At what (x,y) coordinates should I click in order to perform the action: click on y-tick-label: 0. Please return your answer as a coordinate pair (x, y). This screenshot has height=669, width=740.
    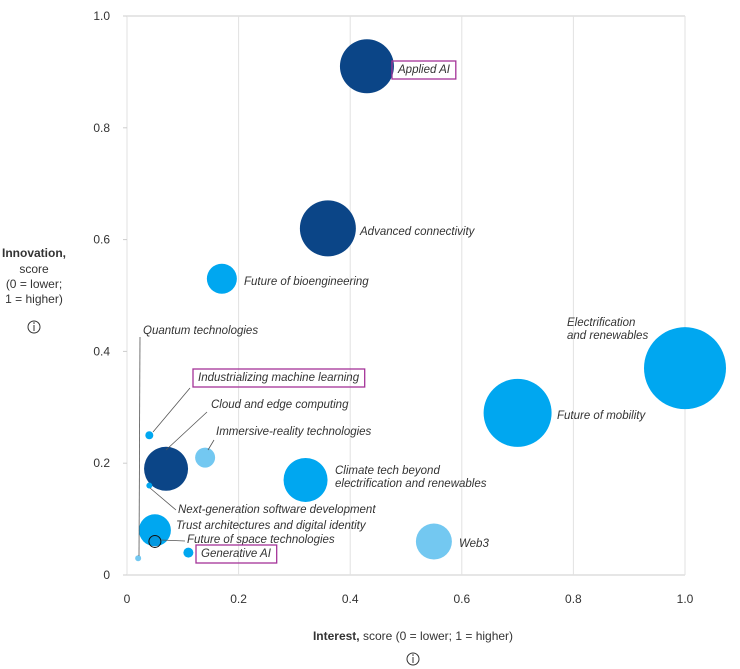
    Looking at the image, I should click on (106, 575).